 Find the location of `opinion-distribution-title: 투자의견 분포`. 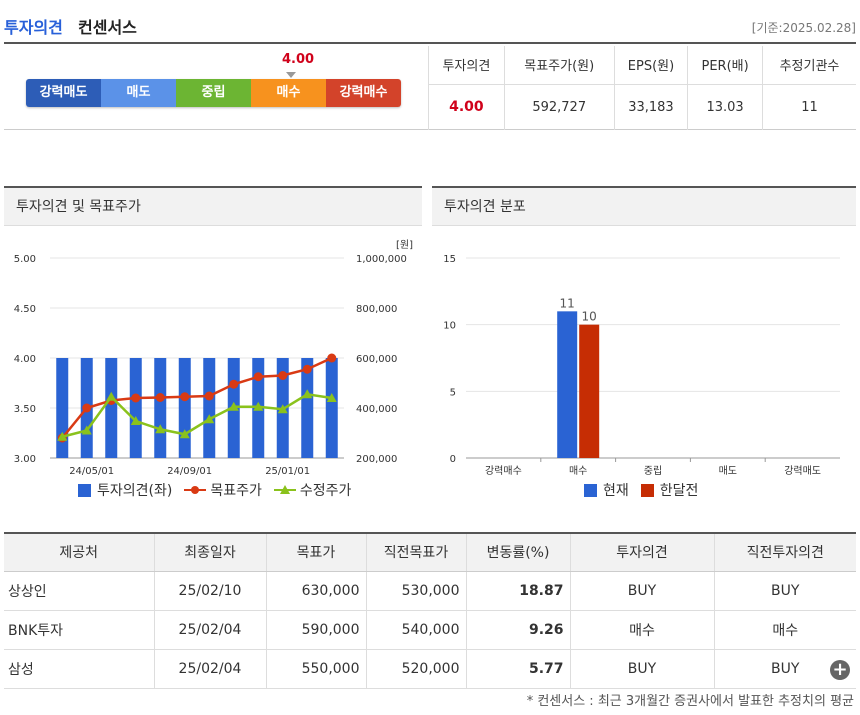

opinion-distribution-title: 투자의견 분포 is located at coordinates (644, 207).